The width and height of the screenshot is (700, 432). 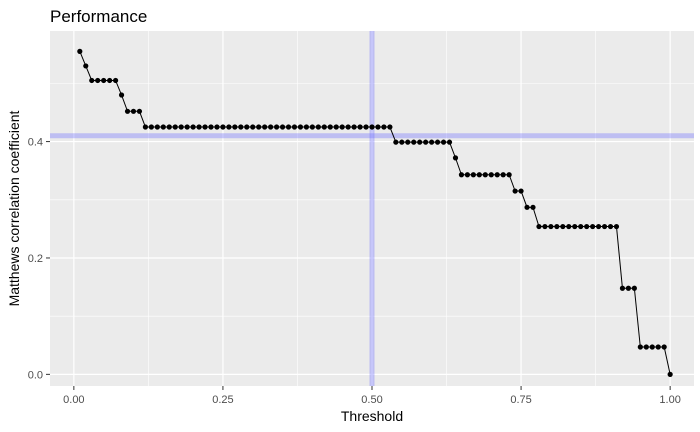 What do you see at coordinates (35, 375) in the screenshot?
I see `y-tick-label: 0.0` at bounding box center [35, 375].